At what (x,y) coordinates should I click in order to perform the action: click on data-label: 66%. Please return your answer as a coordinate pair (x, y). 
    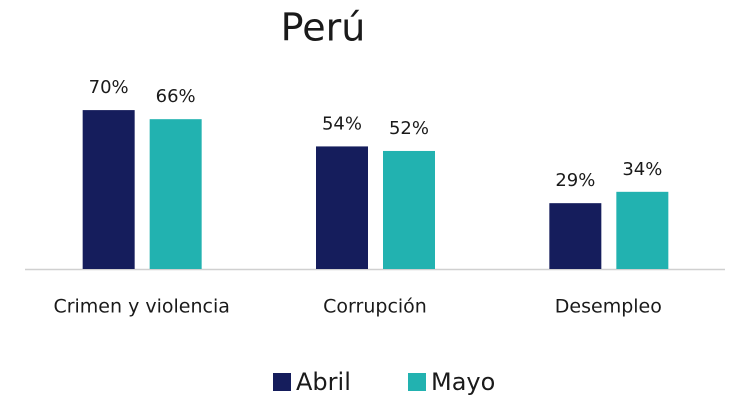
    Looking at the image, I should click on (176, 96).